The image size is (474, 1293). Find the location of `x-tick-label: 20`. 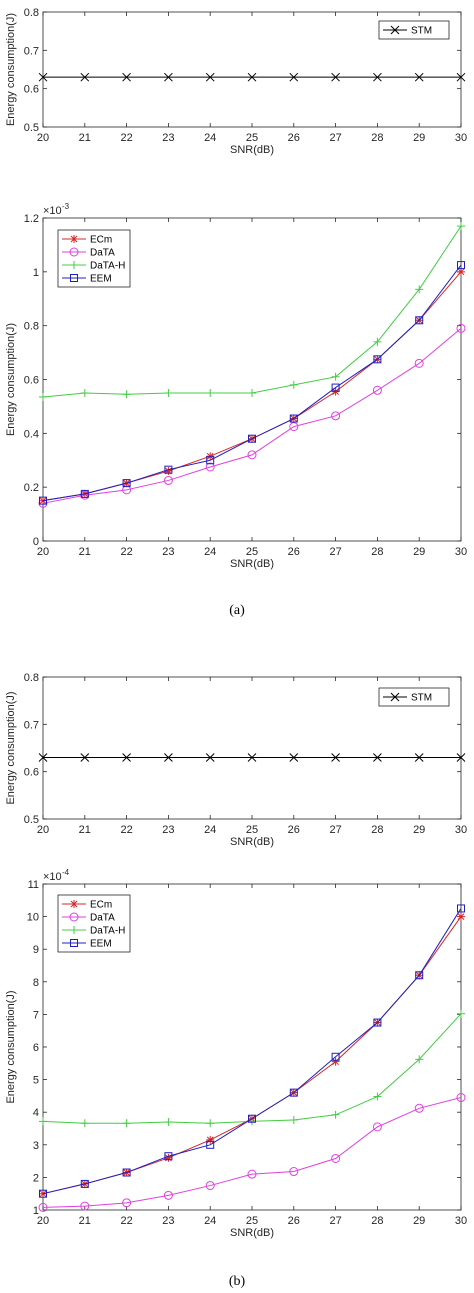

x-tick-label: 20 is located at coordinates (43, 552).